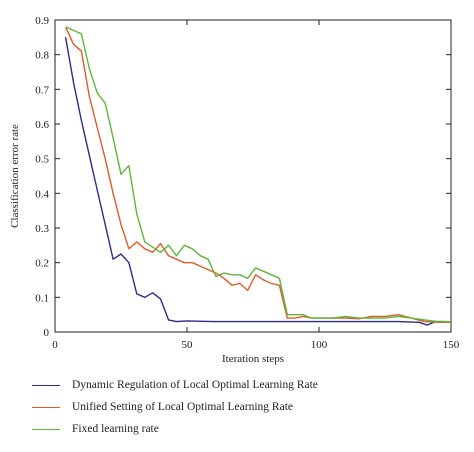 Image resolution: width=474 pixels, height=452 pixels. I want to click on y-tick-label: 0, so click(47, 333).